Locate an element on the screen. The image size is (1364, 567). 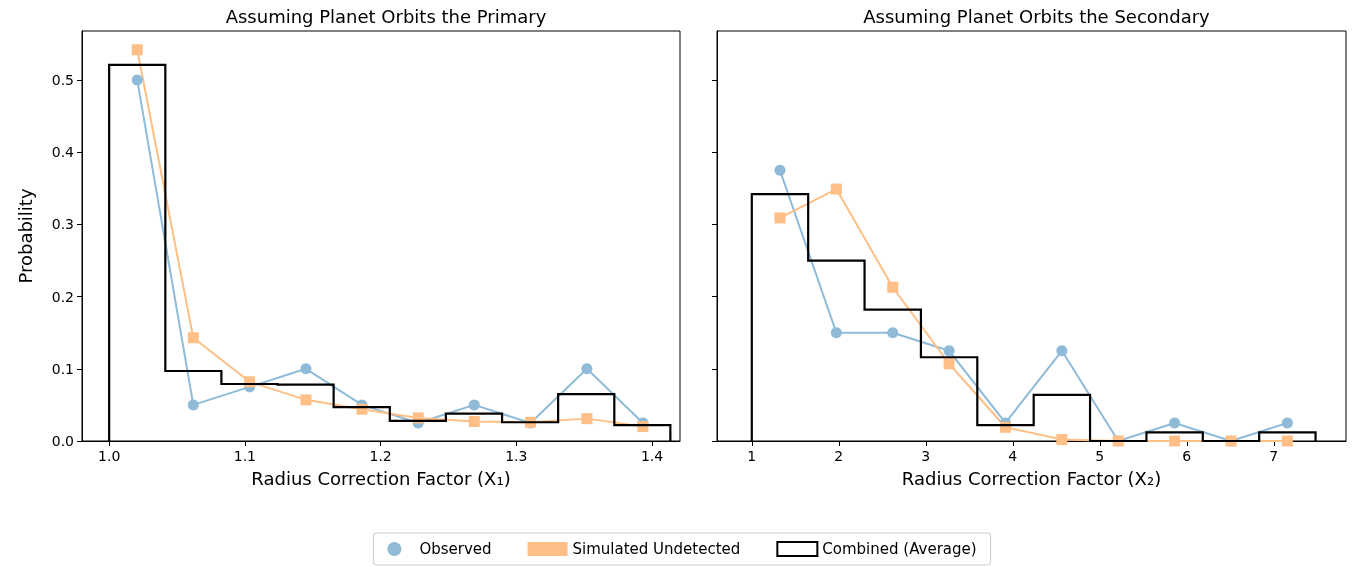
y-tick-label: 0.0 is located at coordinates (62, 441).